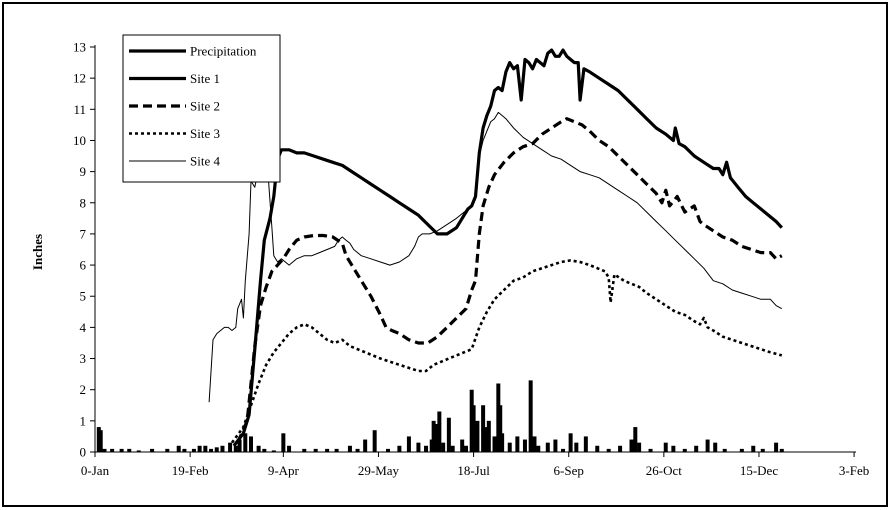 This screenshot has height=510, width=892. I want to click on legend-label: Site 3, so click(205, 133).